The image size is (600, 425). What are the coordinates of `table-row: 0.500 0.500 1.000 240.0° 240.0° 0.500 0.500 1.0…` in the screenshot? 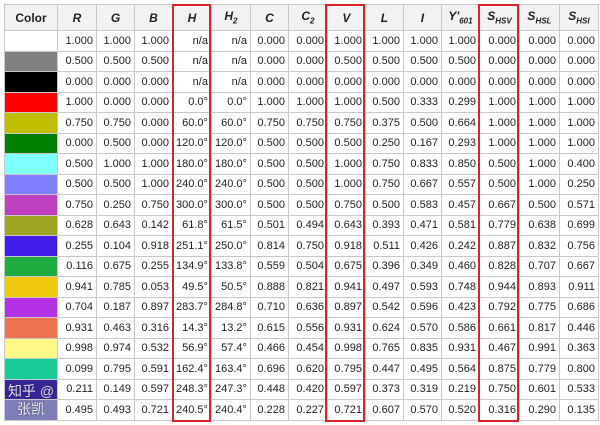 It's located at (301, 184).